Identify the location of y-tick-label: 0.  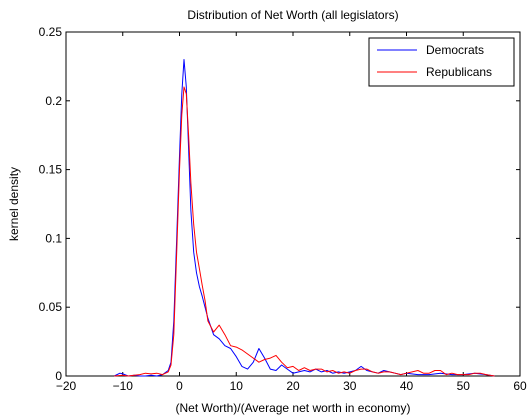
(58, 376).